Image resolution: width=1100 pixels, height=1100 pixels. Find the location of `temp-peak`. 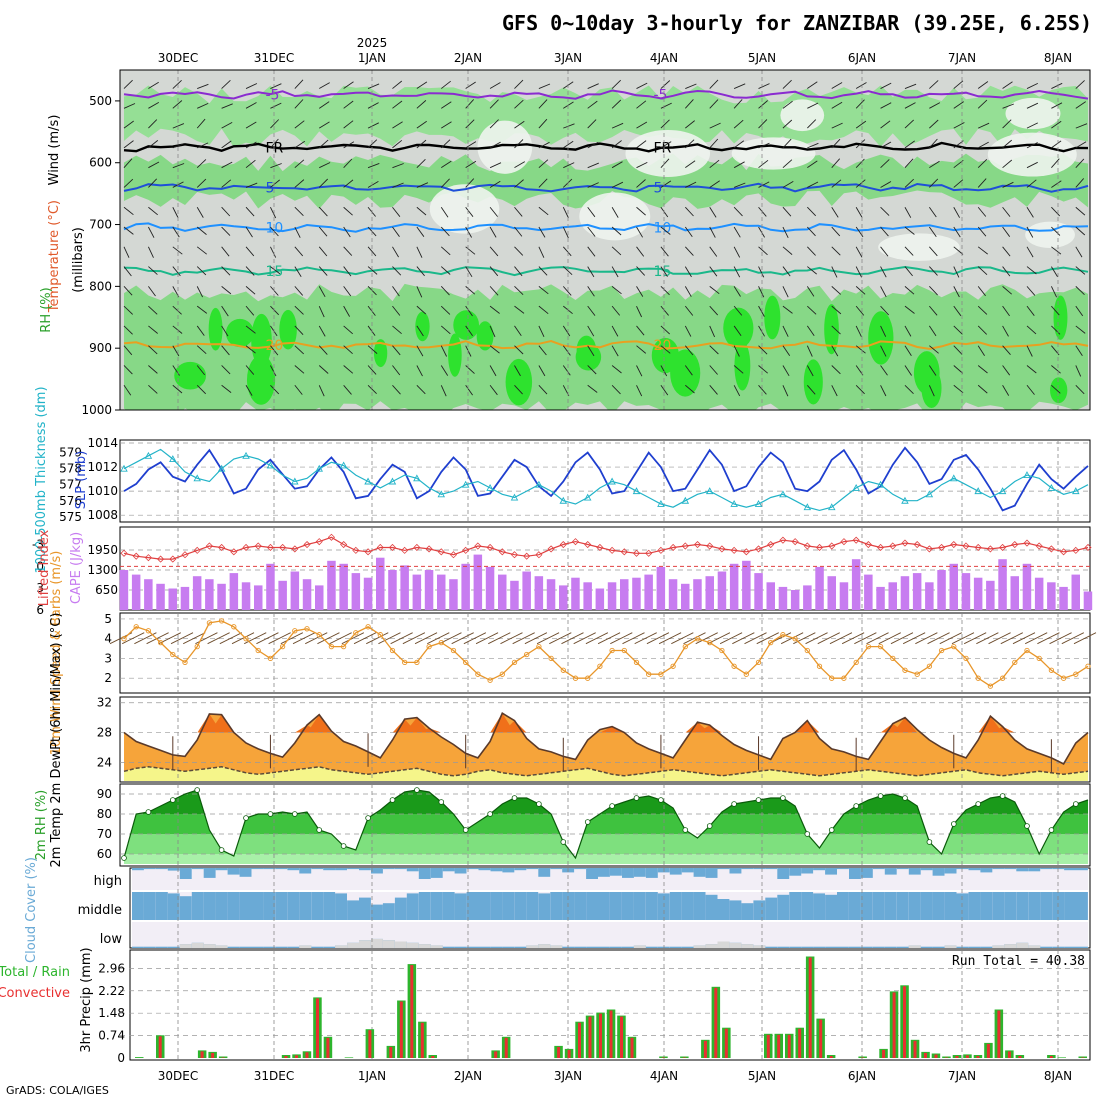

temp-peak is located at coordinates (612, 729).